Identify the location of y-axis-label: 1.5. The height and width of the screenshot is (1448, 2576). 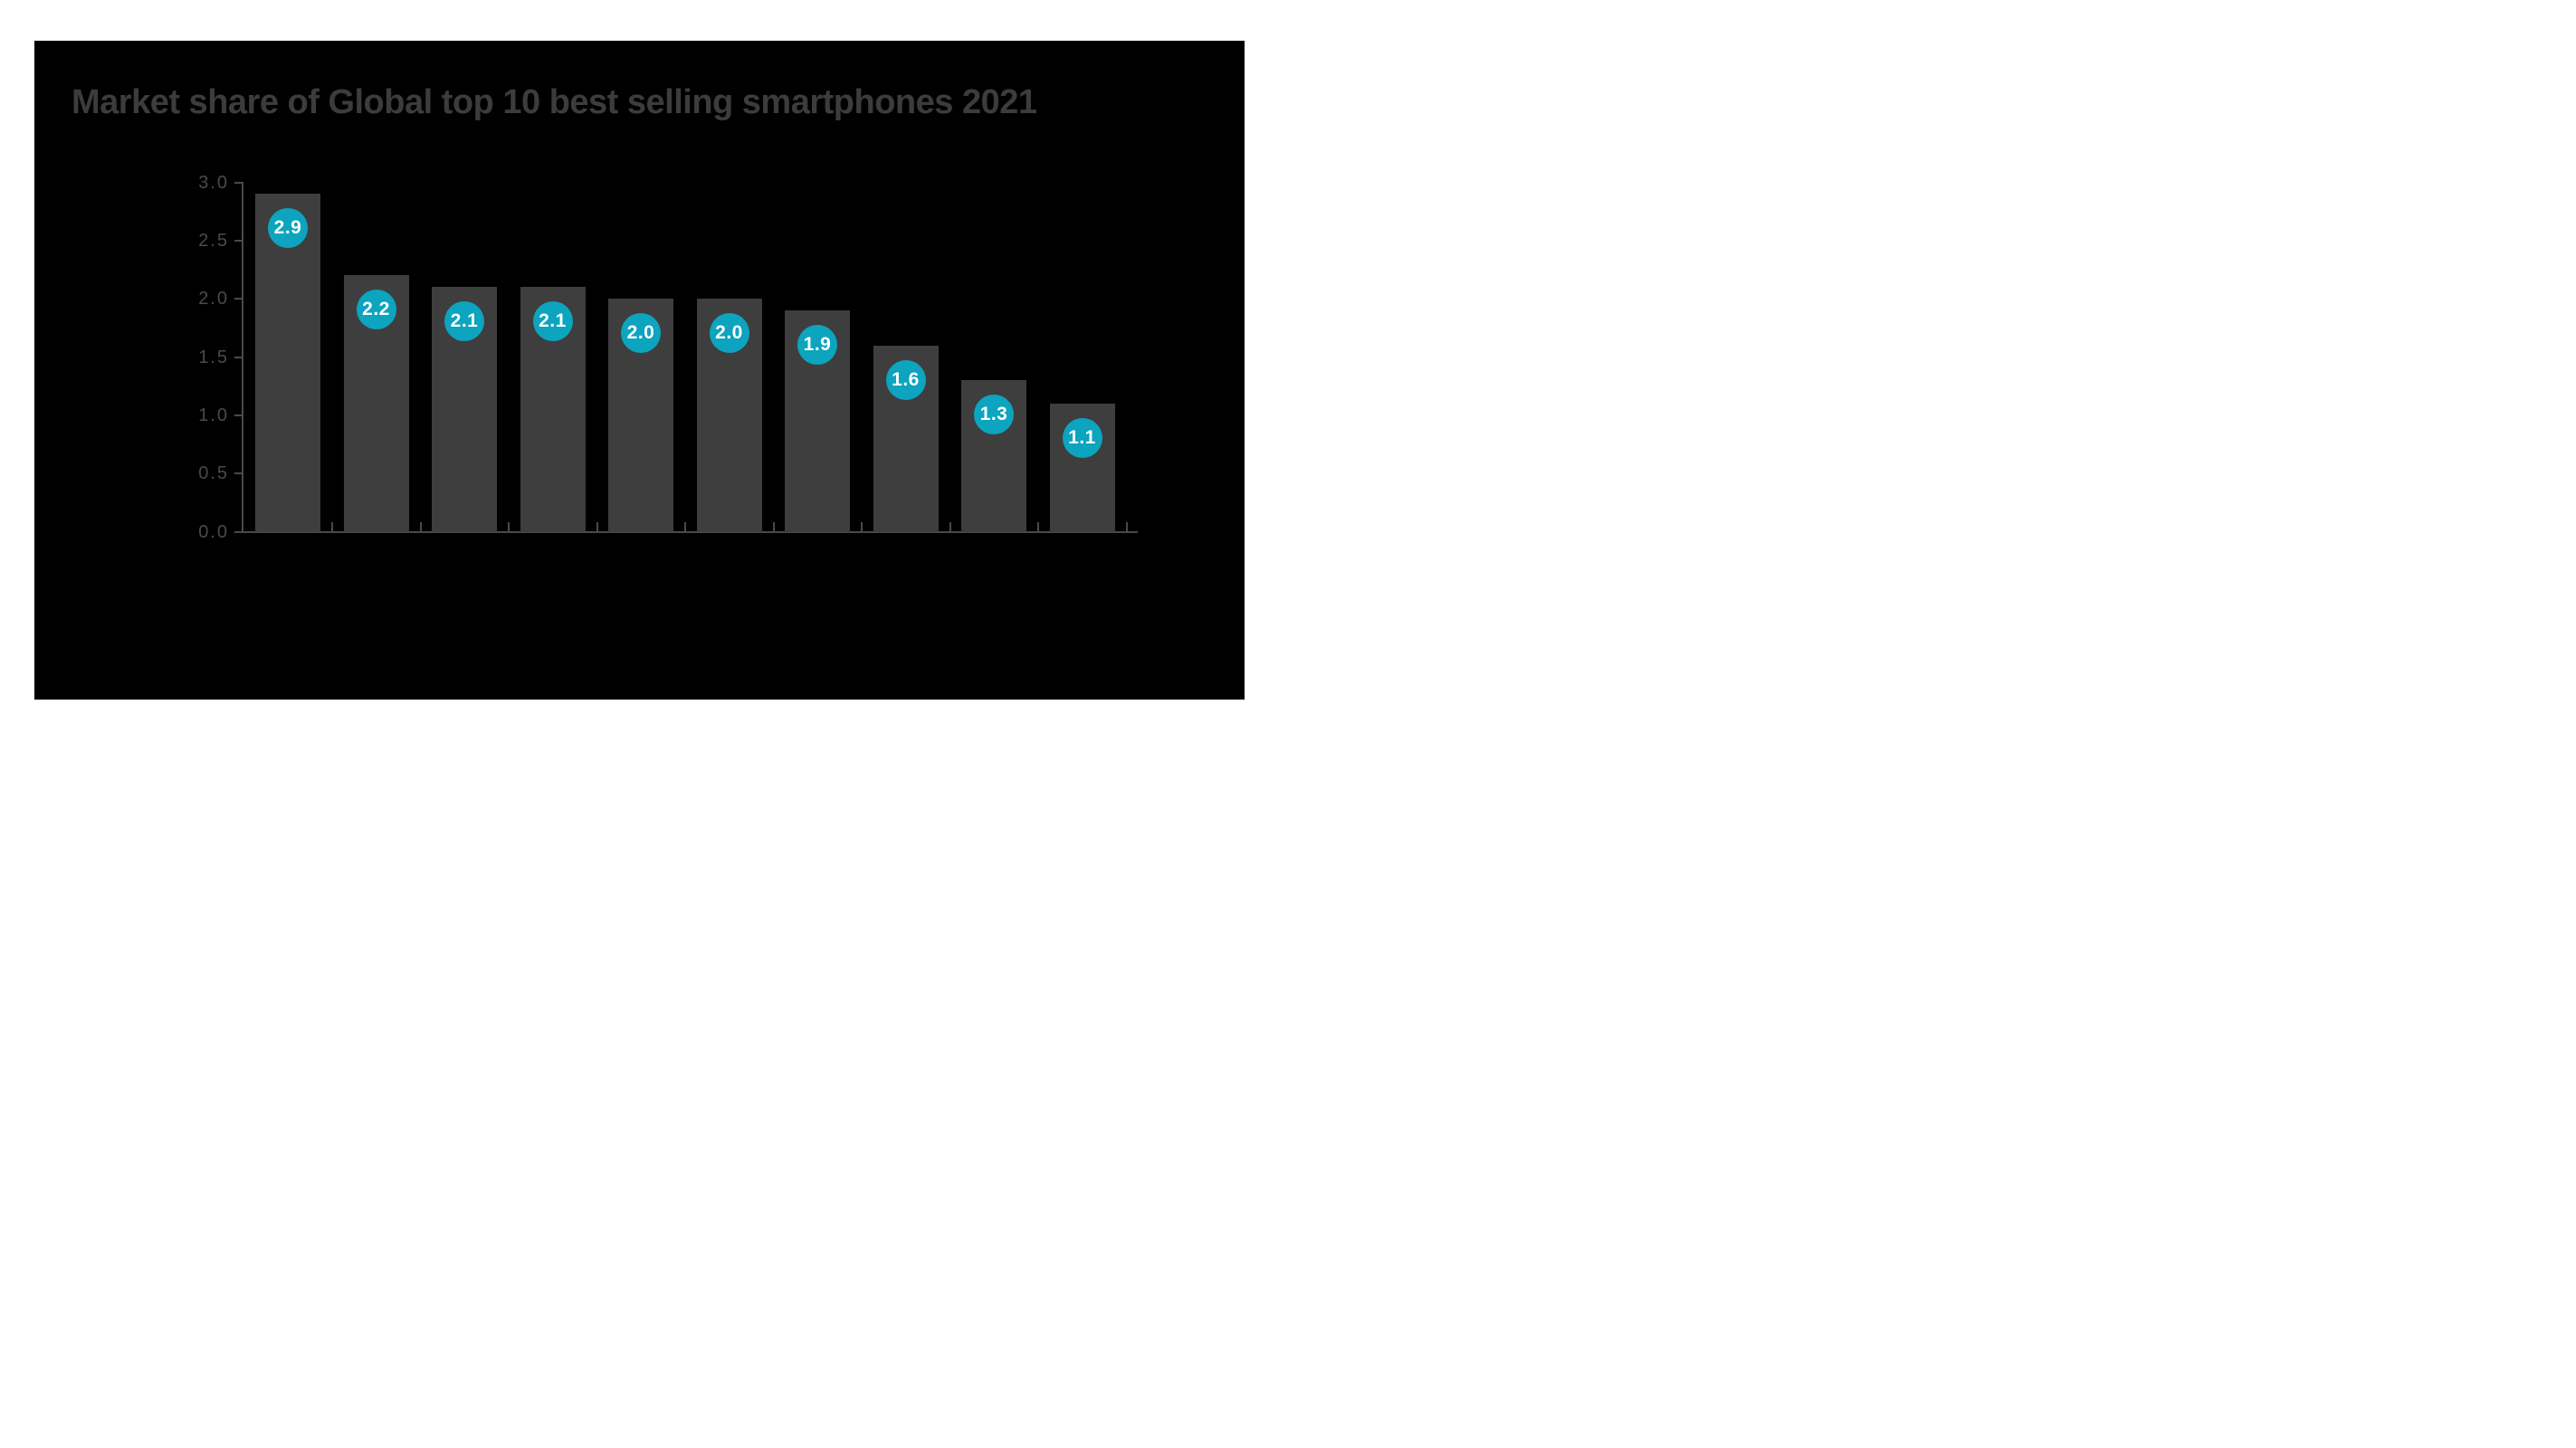
(214, 357).